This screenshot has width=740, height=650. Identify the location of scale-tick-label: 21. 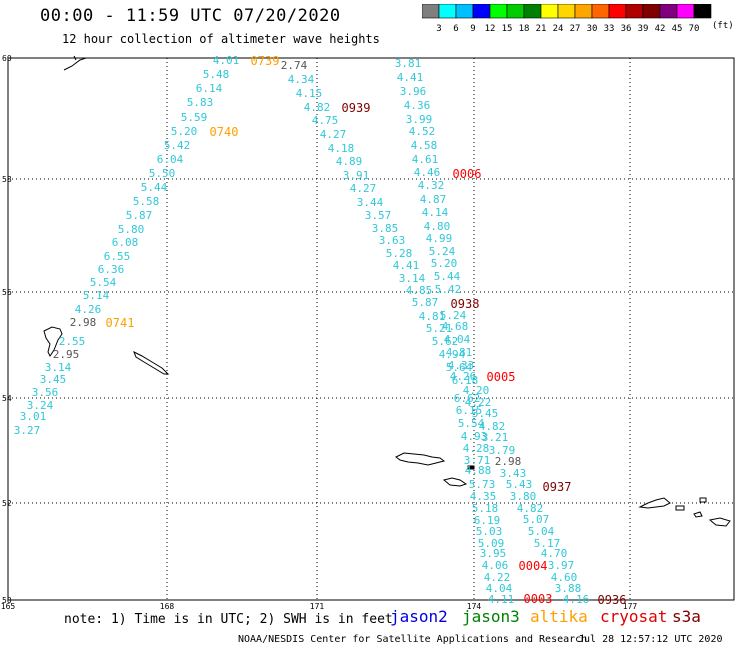
(541, 29).